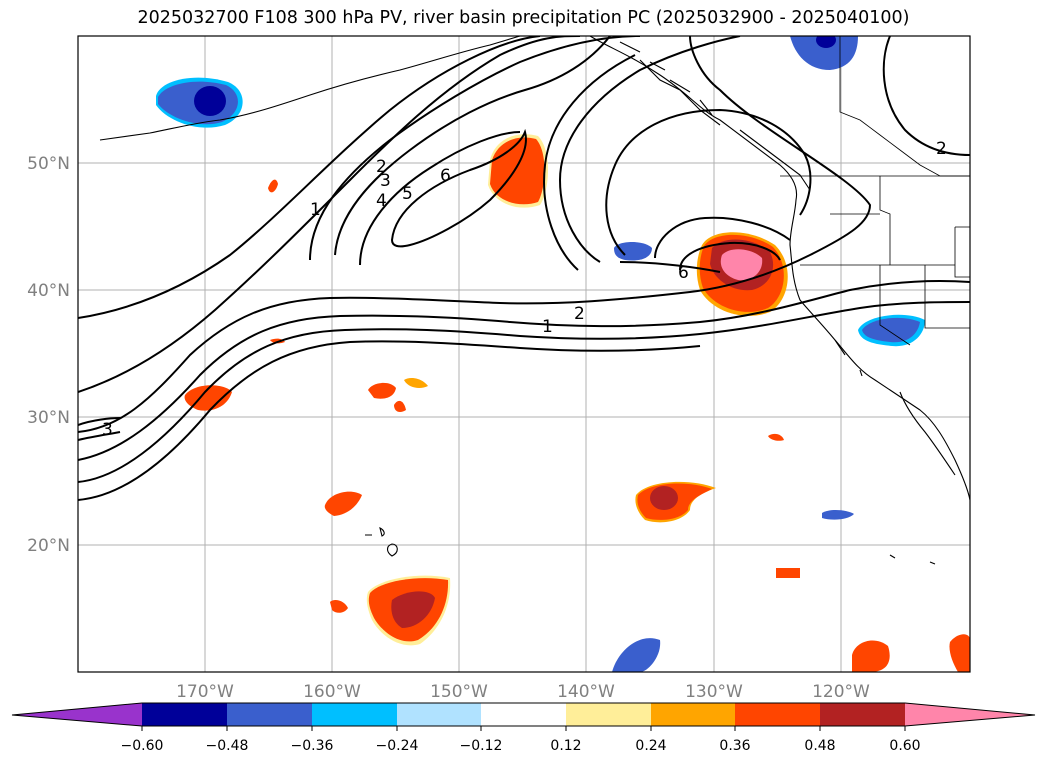 Image resolution: width=1047 pixels, height=765 pixels. I want to click on colorbar-tick-3: −0.36, so click(312, 746).